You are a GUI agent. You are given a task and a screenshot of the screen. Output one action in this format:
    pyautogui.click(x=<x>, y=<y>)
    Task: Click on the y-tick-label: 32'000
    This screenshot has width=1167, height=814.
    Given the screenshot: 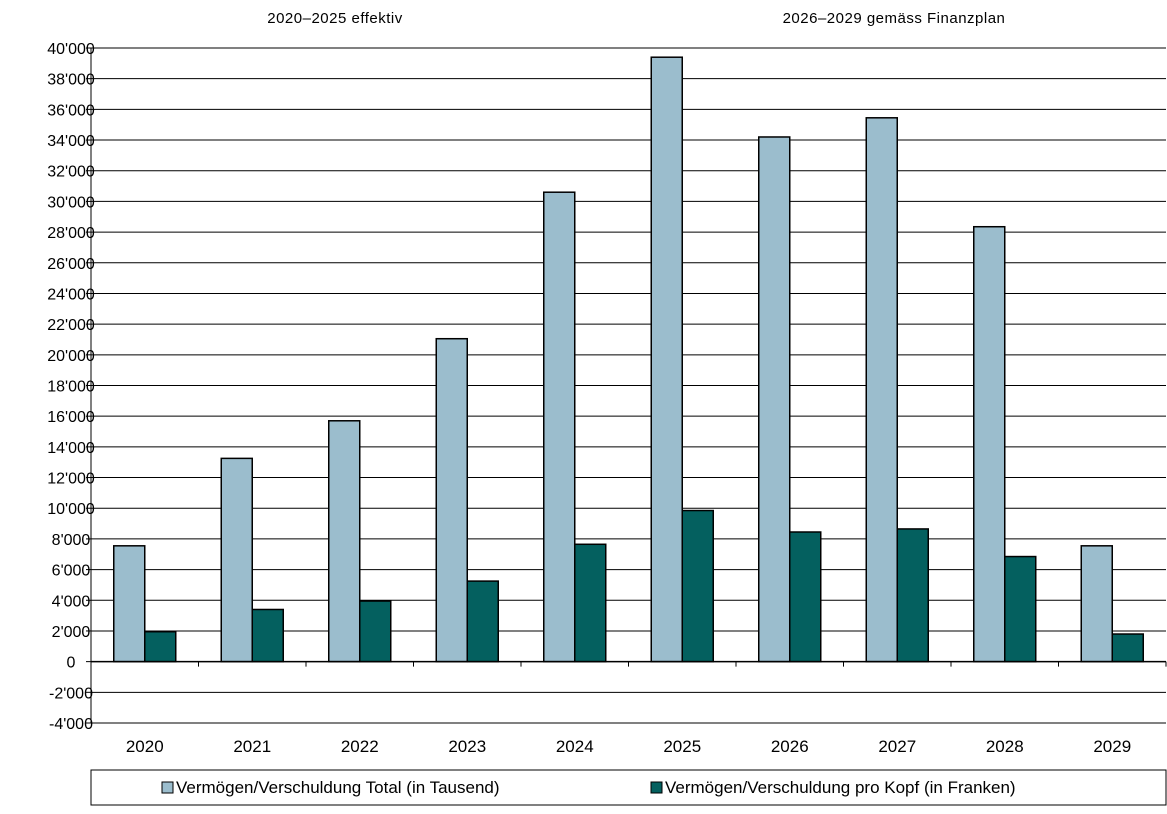 What is the action you would take?
    pyautogui.click(x=71, y=172)
    